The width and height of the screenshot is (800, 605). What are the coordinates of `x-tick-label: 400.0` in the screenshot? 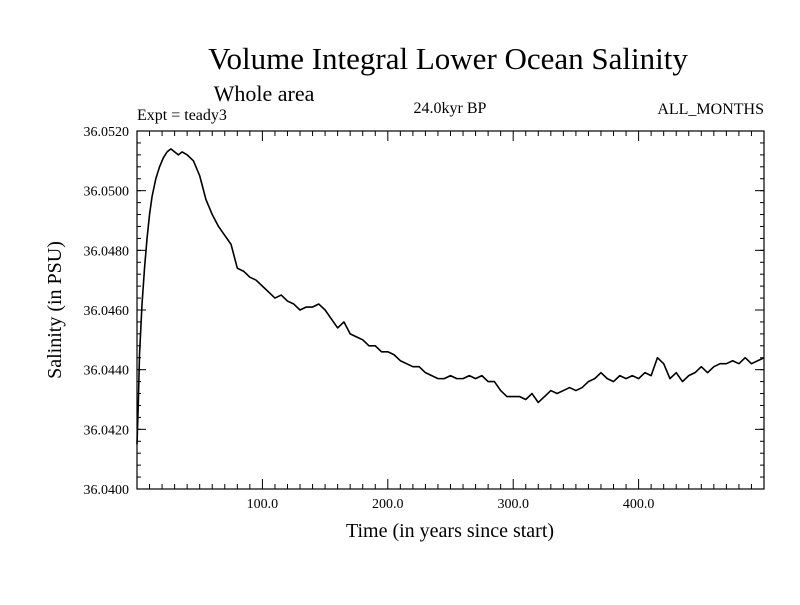 It's located at (639, 504).